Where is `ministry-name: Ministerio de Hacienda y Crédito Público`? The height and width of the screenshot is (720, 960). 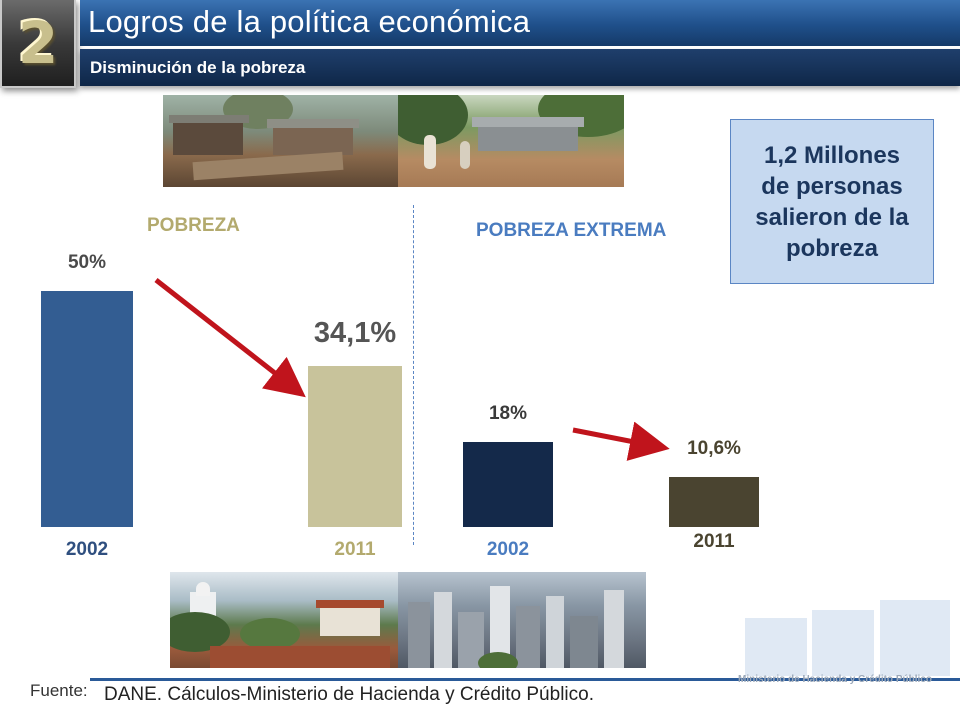 ministry-name: Ministerio de Hacienda y Crédito Público is located at coordinates (835, 679).